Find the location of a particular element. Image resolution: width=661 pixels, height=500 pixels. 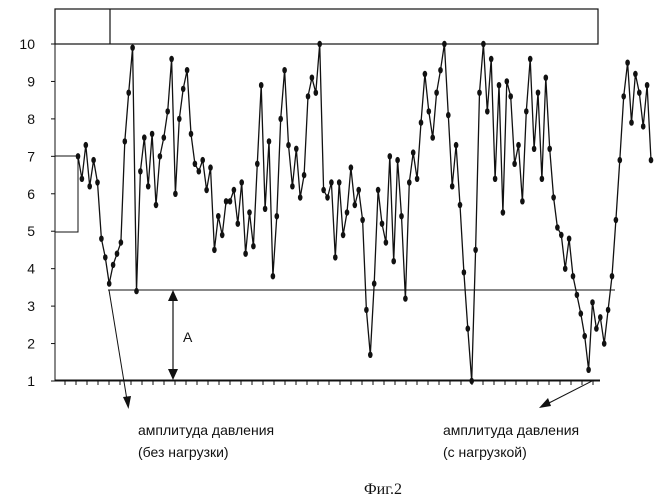

y-tick-label: 1 is located at coordinates (31, 381).